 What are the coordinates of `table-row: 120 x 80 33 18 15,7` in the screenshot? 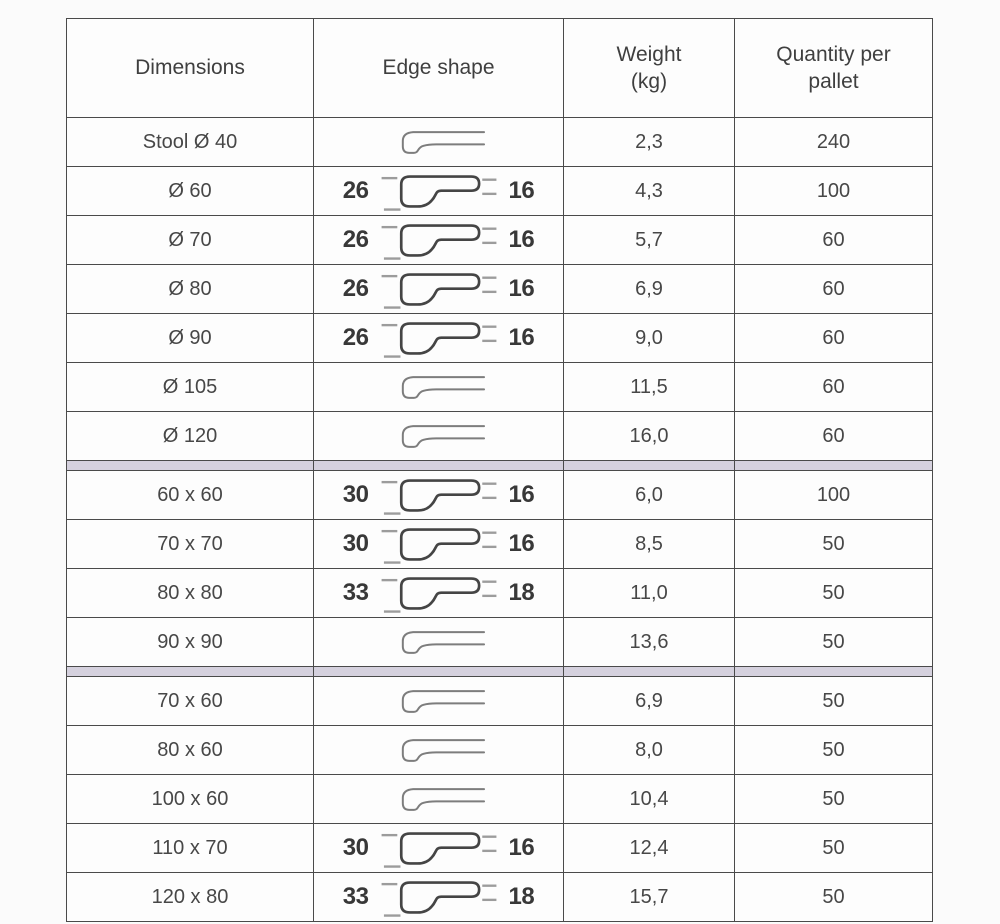 It's located at (499, 897).